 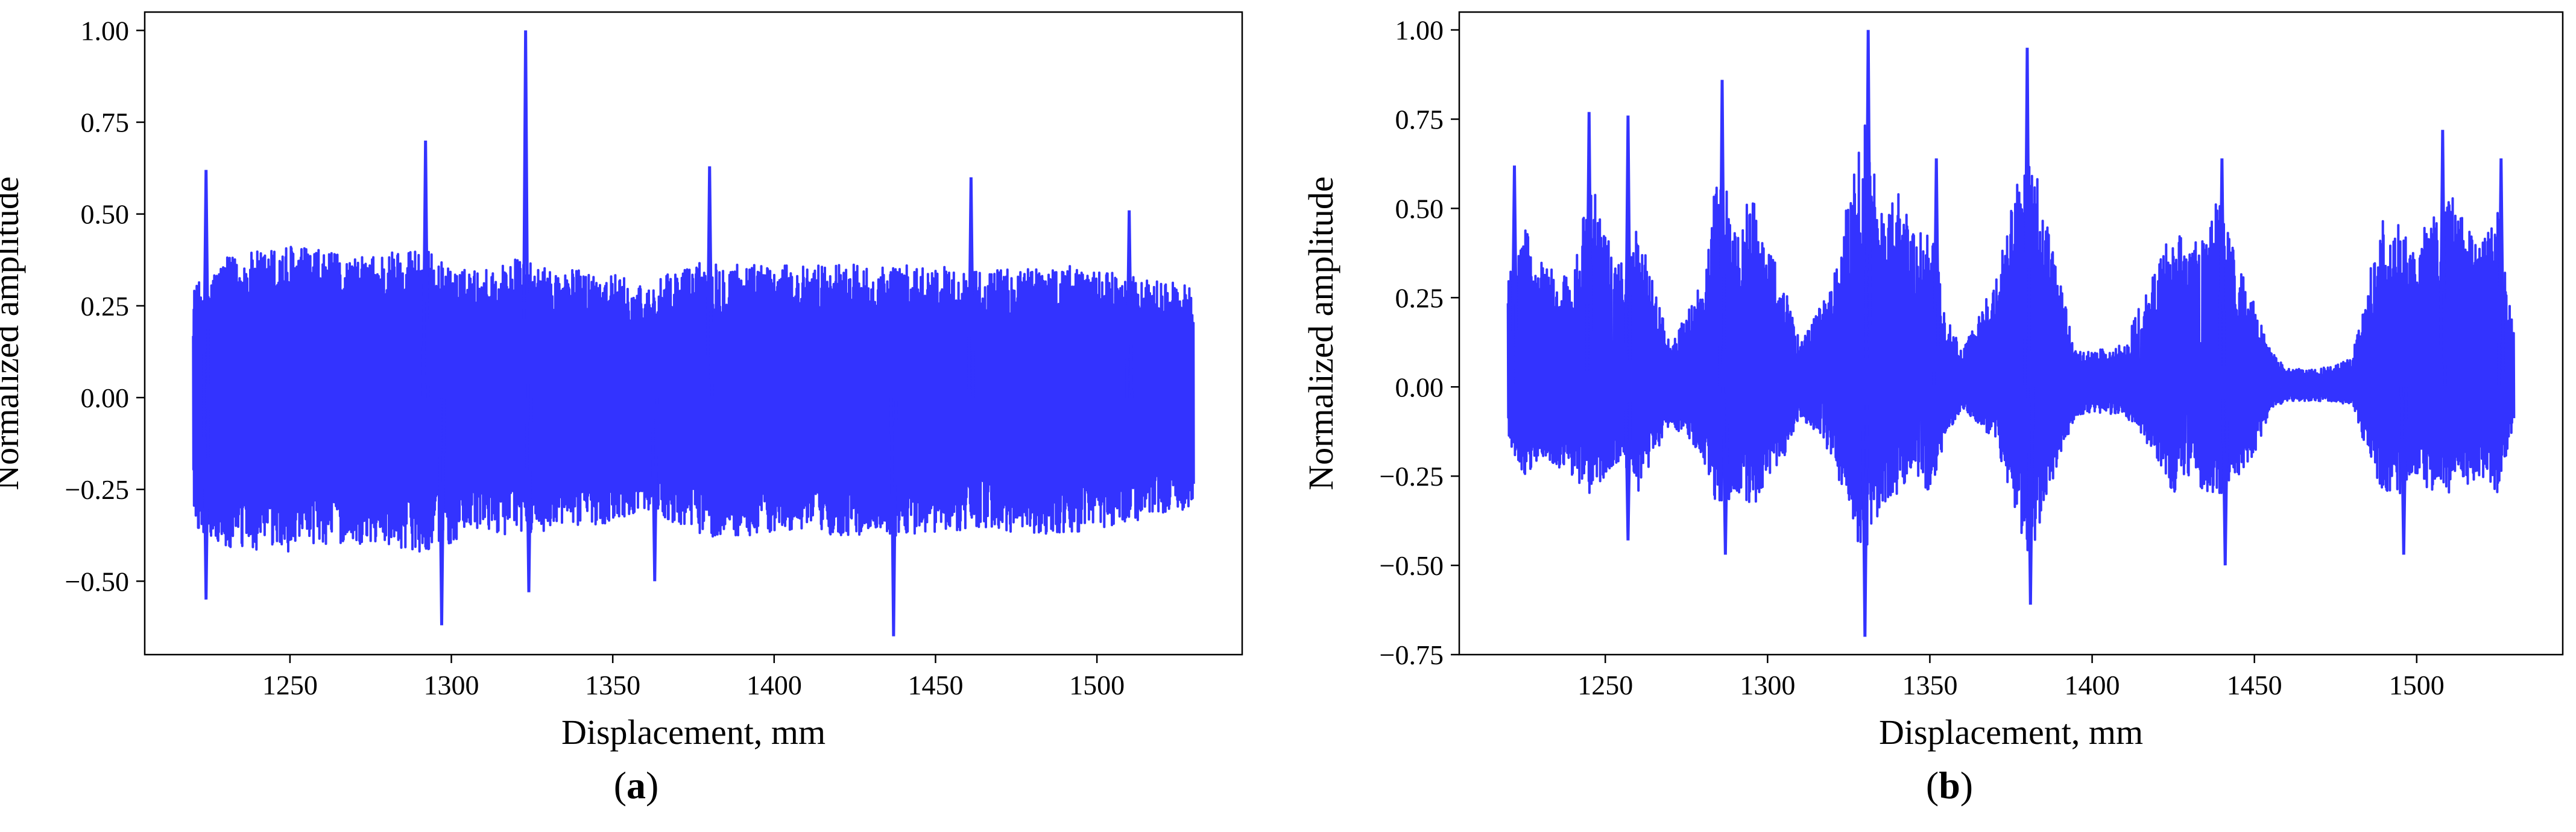 What do you see at coordinates (97, 581) in the screenshot?
I see `y-tick-label-a-0: −0.50` at bounding box center [97, 581].